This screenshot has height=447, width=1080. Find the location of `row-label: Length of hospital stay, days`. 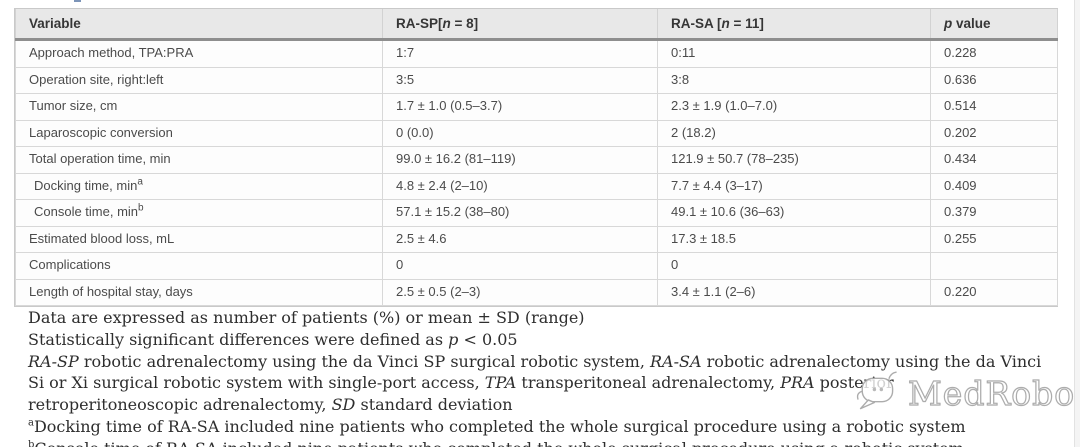

row-label: Length of hospital stay, days is located at coordinates (199, 292).